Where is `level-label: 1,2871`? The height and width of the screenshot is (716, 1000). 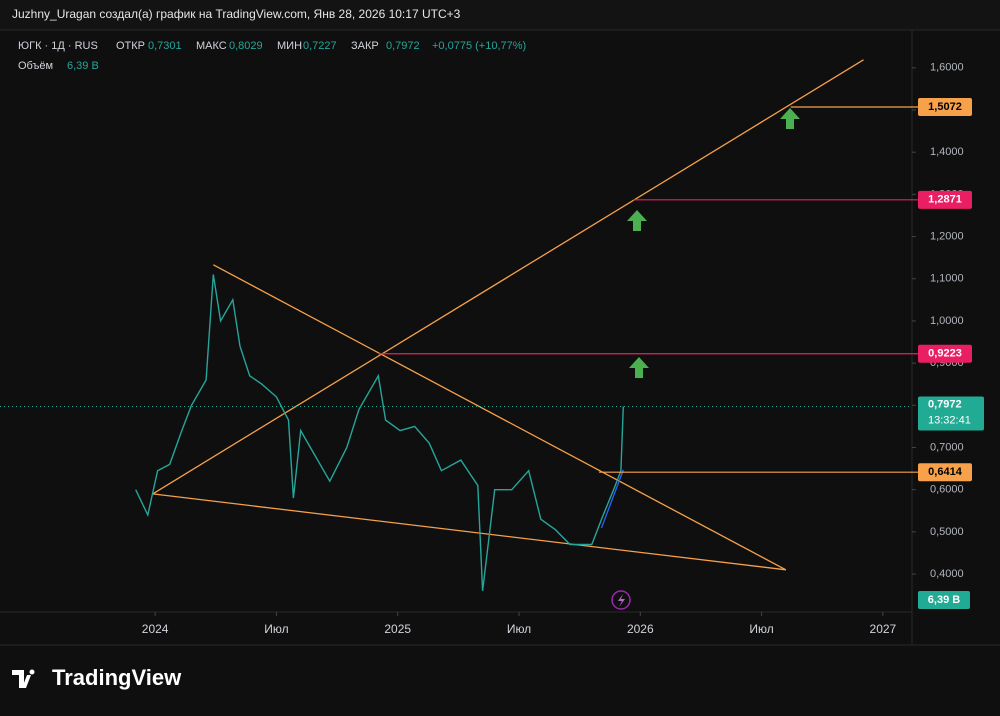
level-label: 1,2871 is located at coordinates (945, 200).